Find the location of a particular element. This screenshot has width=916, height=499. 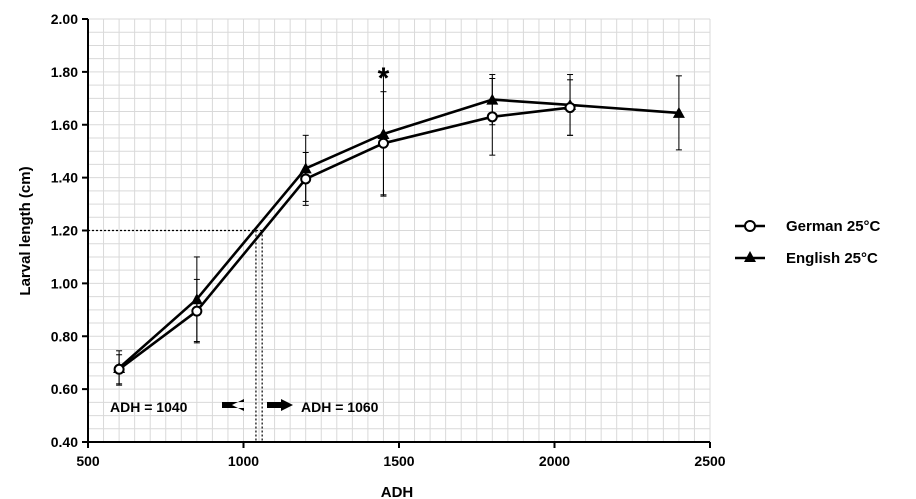

x-tick-label: 2500 is located at coordinates (709, 461).